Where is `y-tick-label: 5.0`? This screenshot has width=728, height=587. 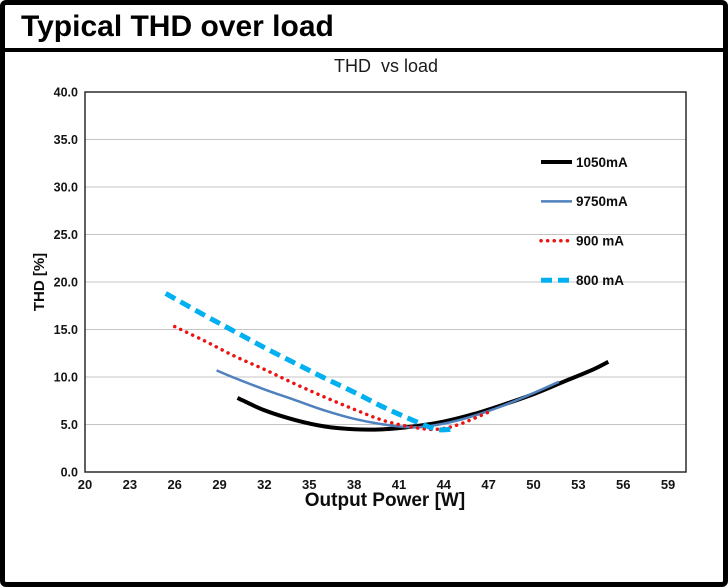
y-tick-label: 5.0 is located at coordinates (69, 425).